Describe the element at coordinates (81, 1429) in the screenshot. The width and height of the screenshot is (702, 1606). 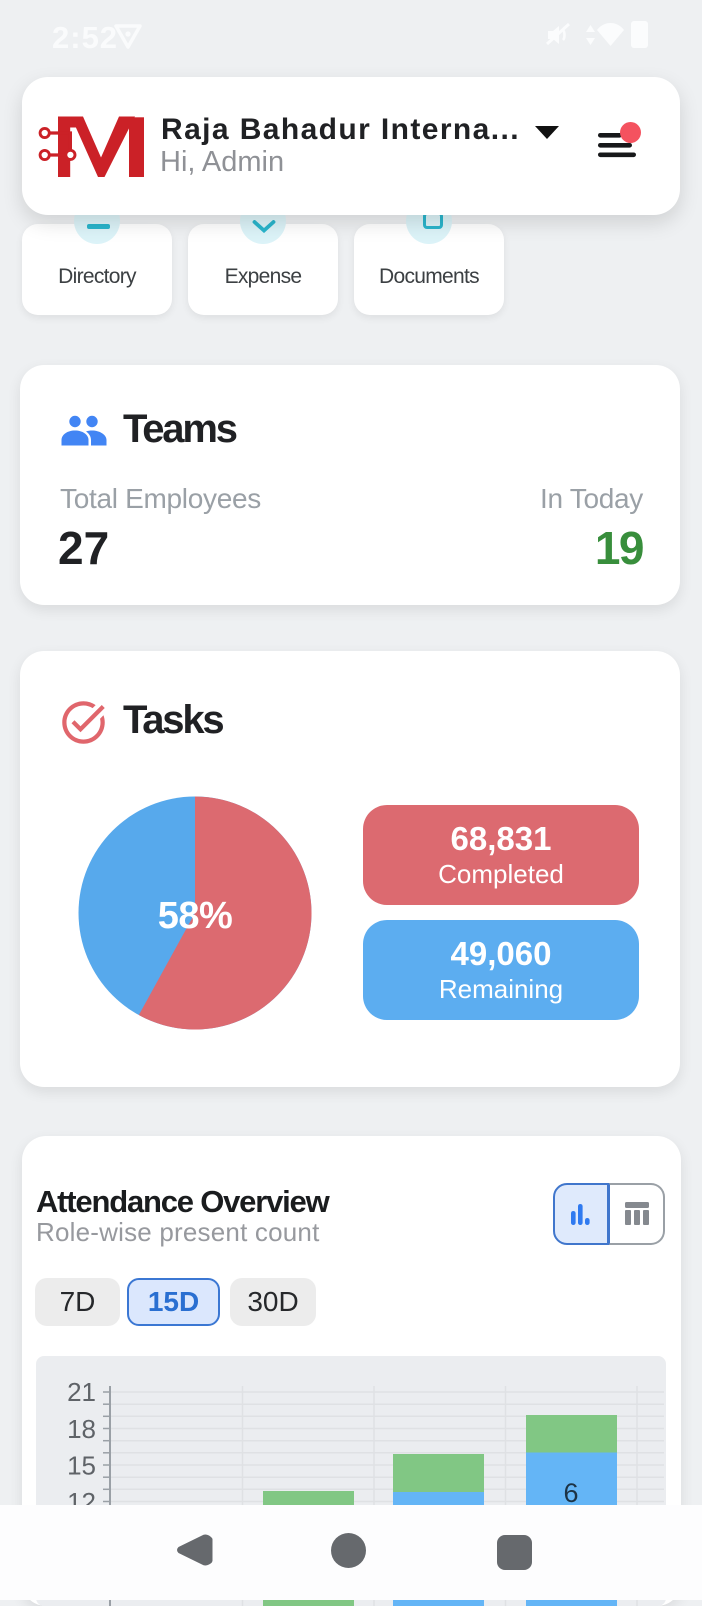
I see `svg-text: 18` at that location.